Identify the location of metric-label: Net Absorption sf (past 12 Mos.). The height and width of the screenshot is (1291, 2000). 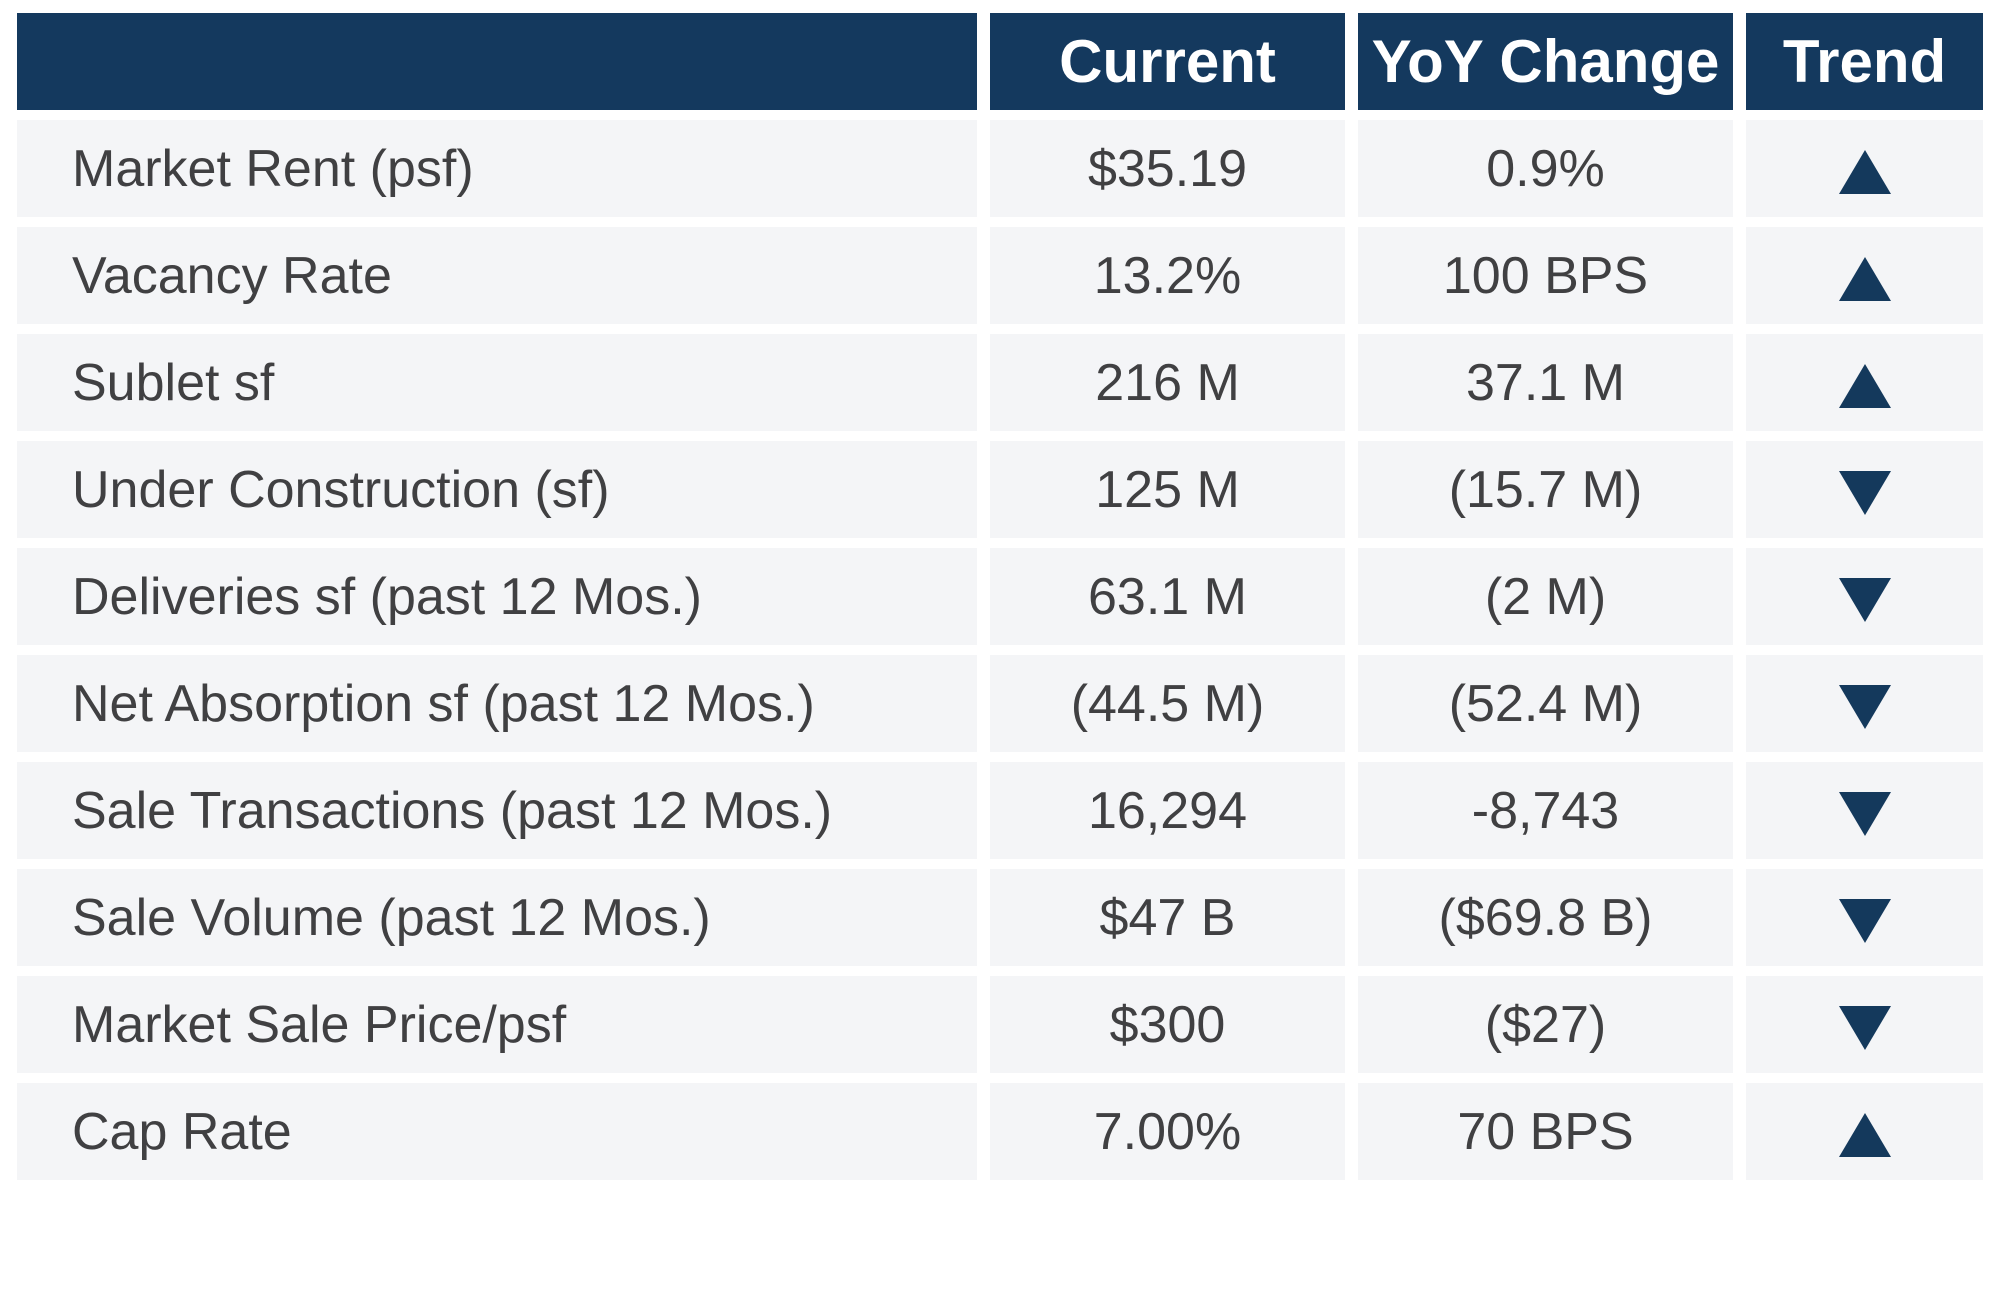
(443, 703).